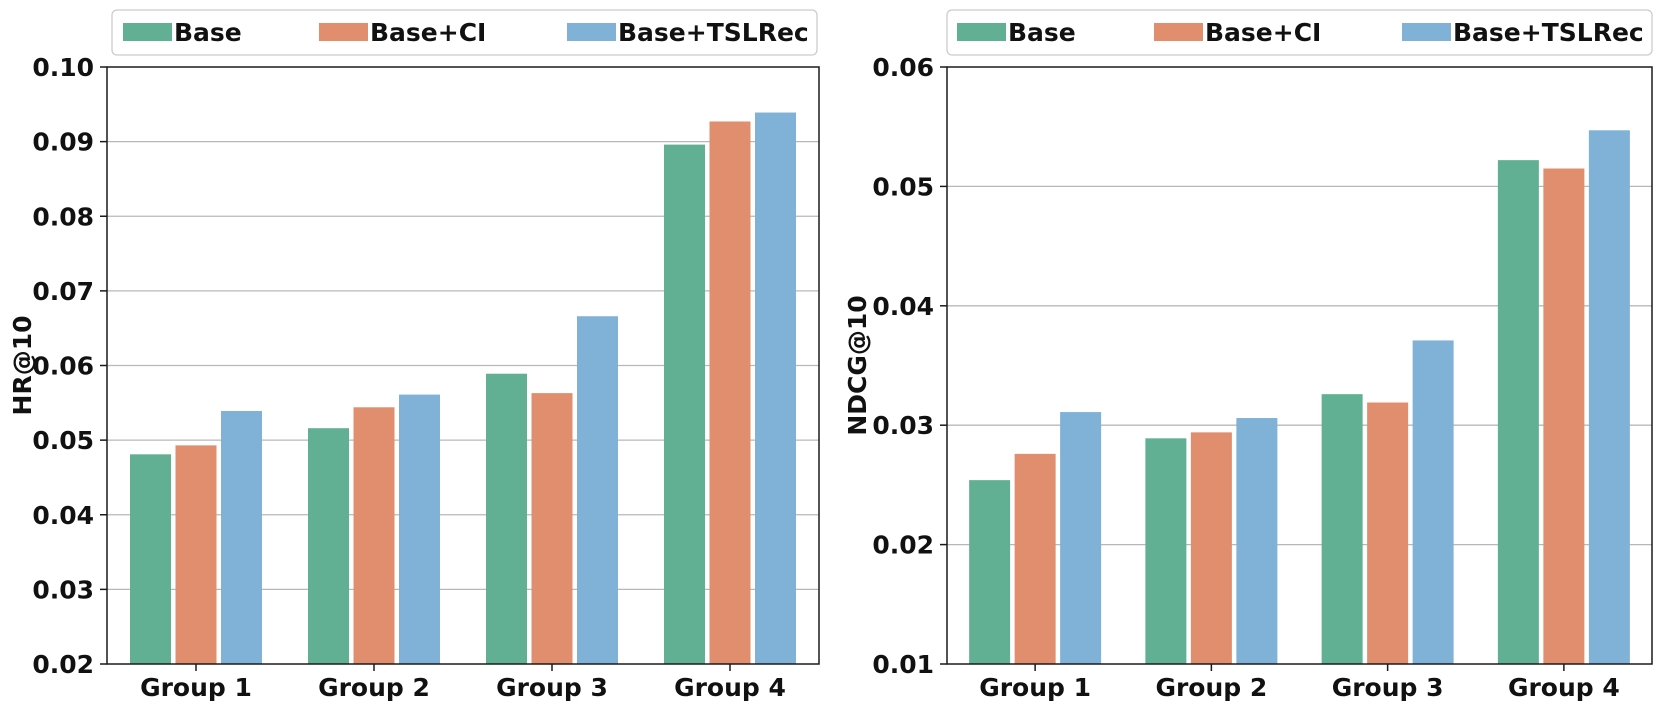  What do you see at coordinates (63, 67) in the screenshot?
I see `y-tick-label: 0.10` at bounding box center [63, 67].